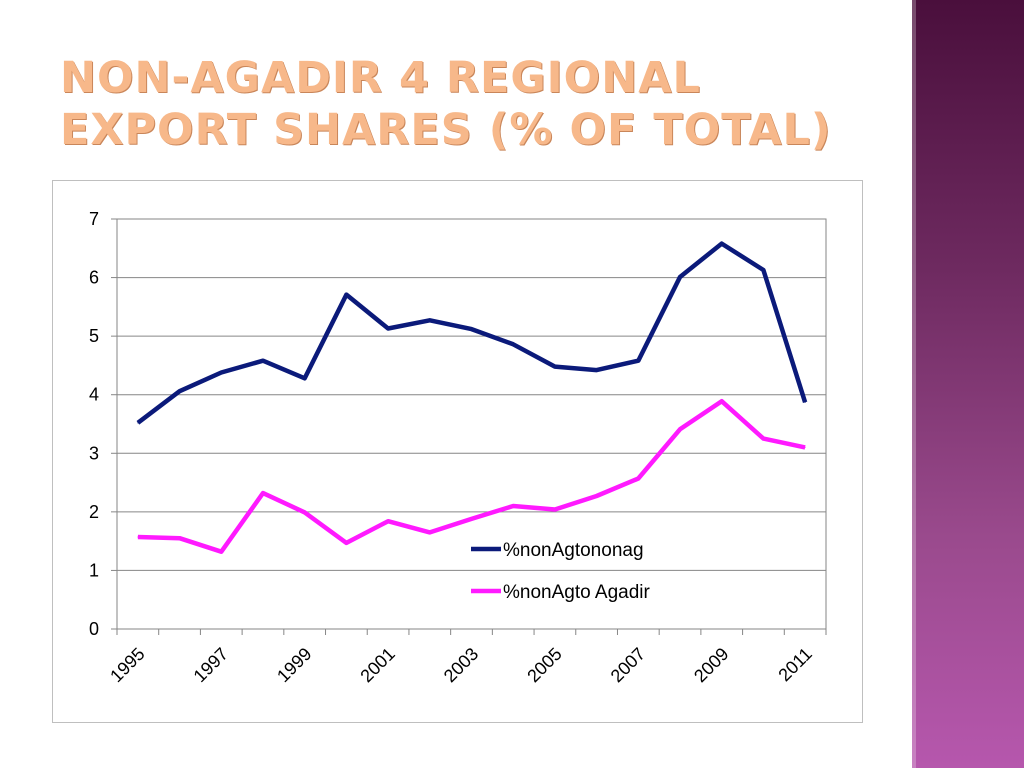 Image resolution: width=1024 pixels, height=768 pixels. Describe the element at coordinates (577, 592) in the screenshot. I see `legend-label-2: %nonAgto Agadir` at that location.